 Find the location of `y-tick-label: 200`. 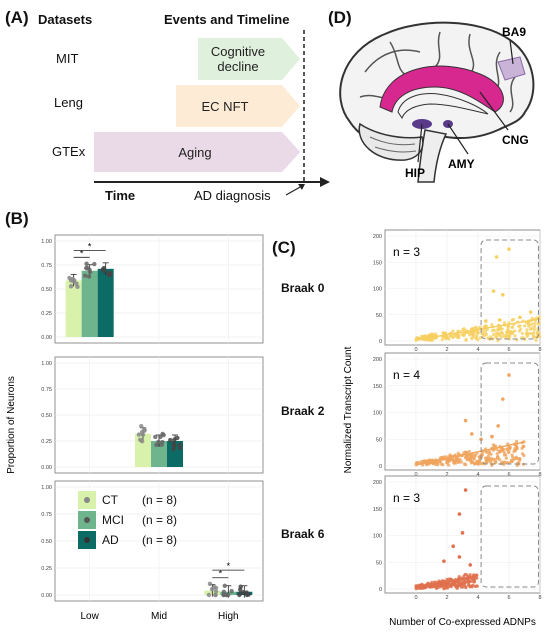

y-tick-label: 200 is located at coordinates (377, 483).